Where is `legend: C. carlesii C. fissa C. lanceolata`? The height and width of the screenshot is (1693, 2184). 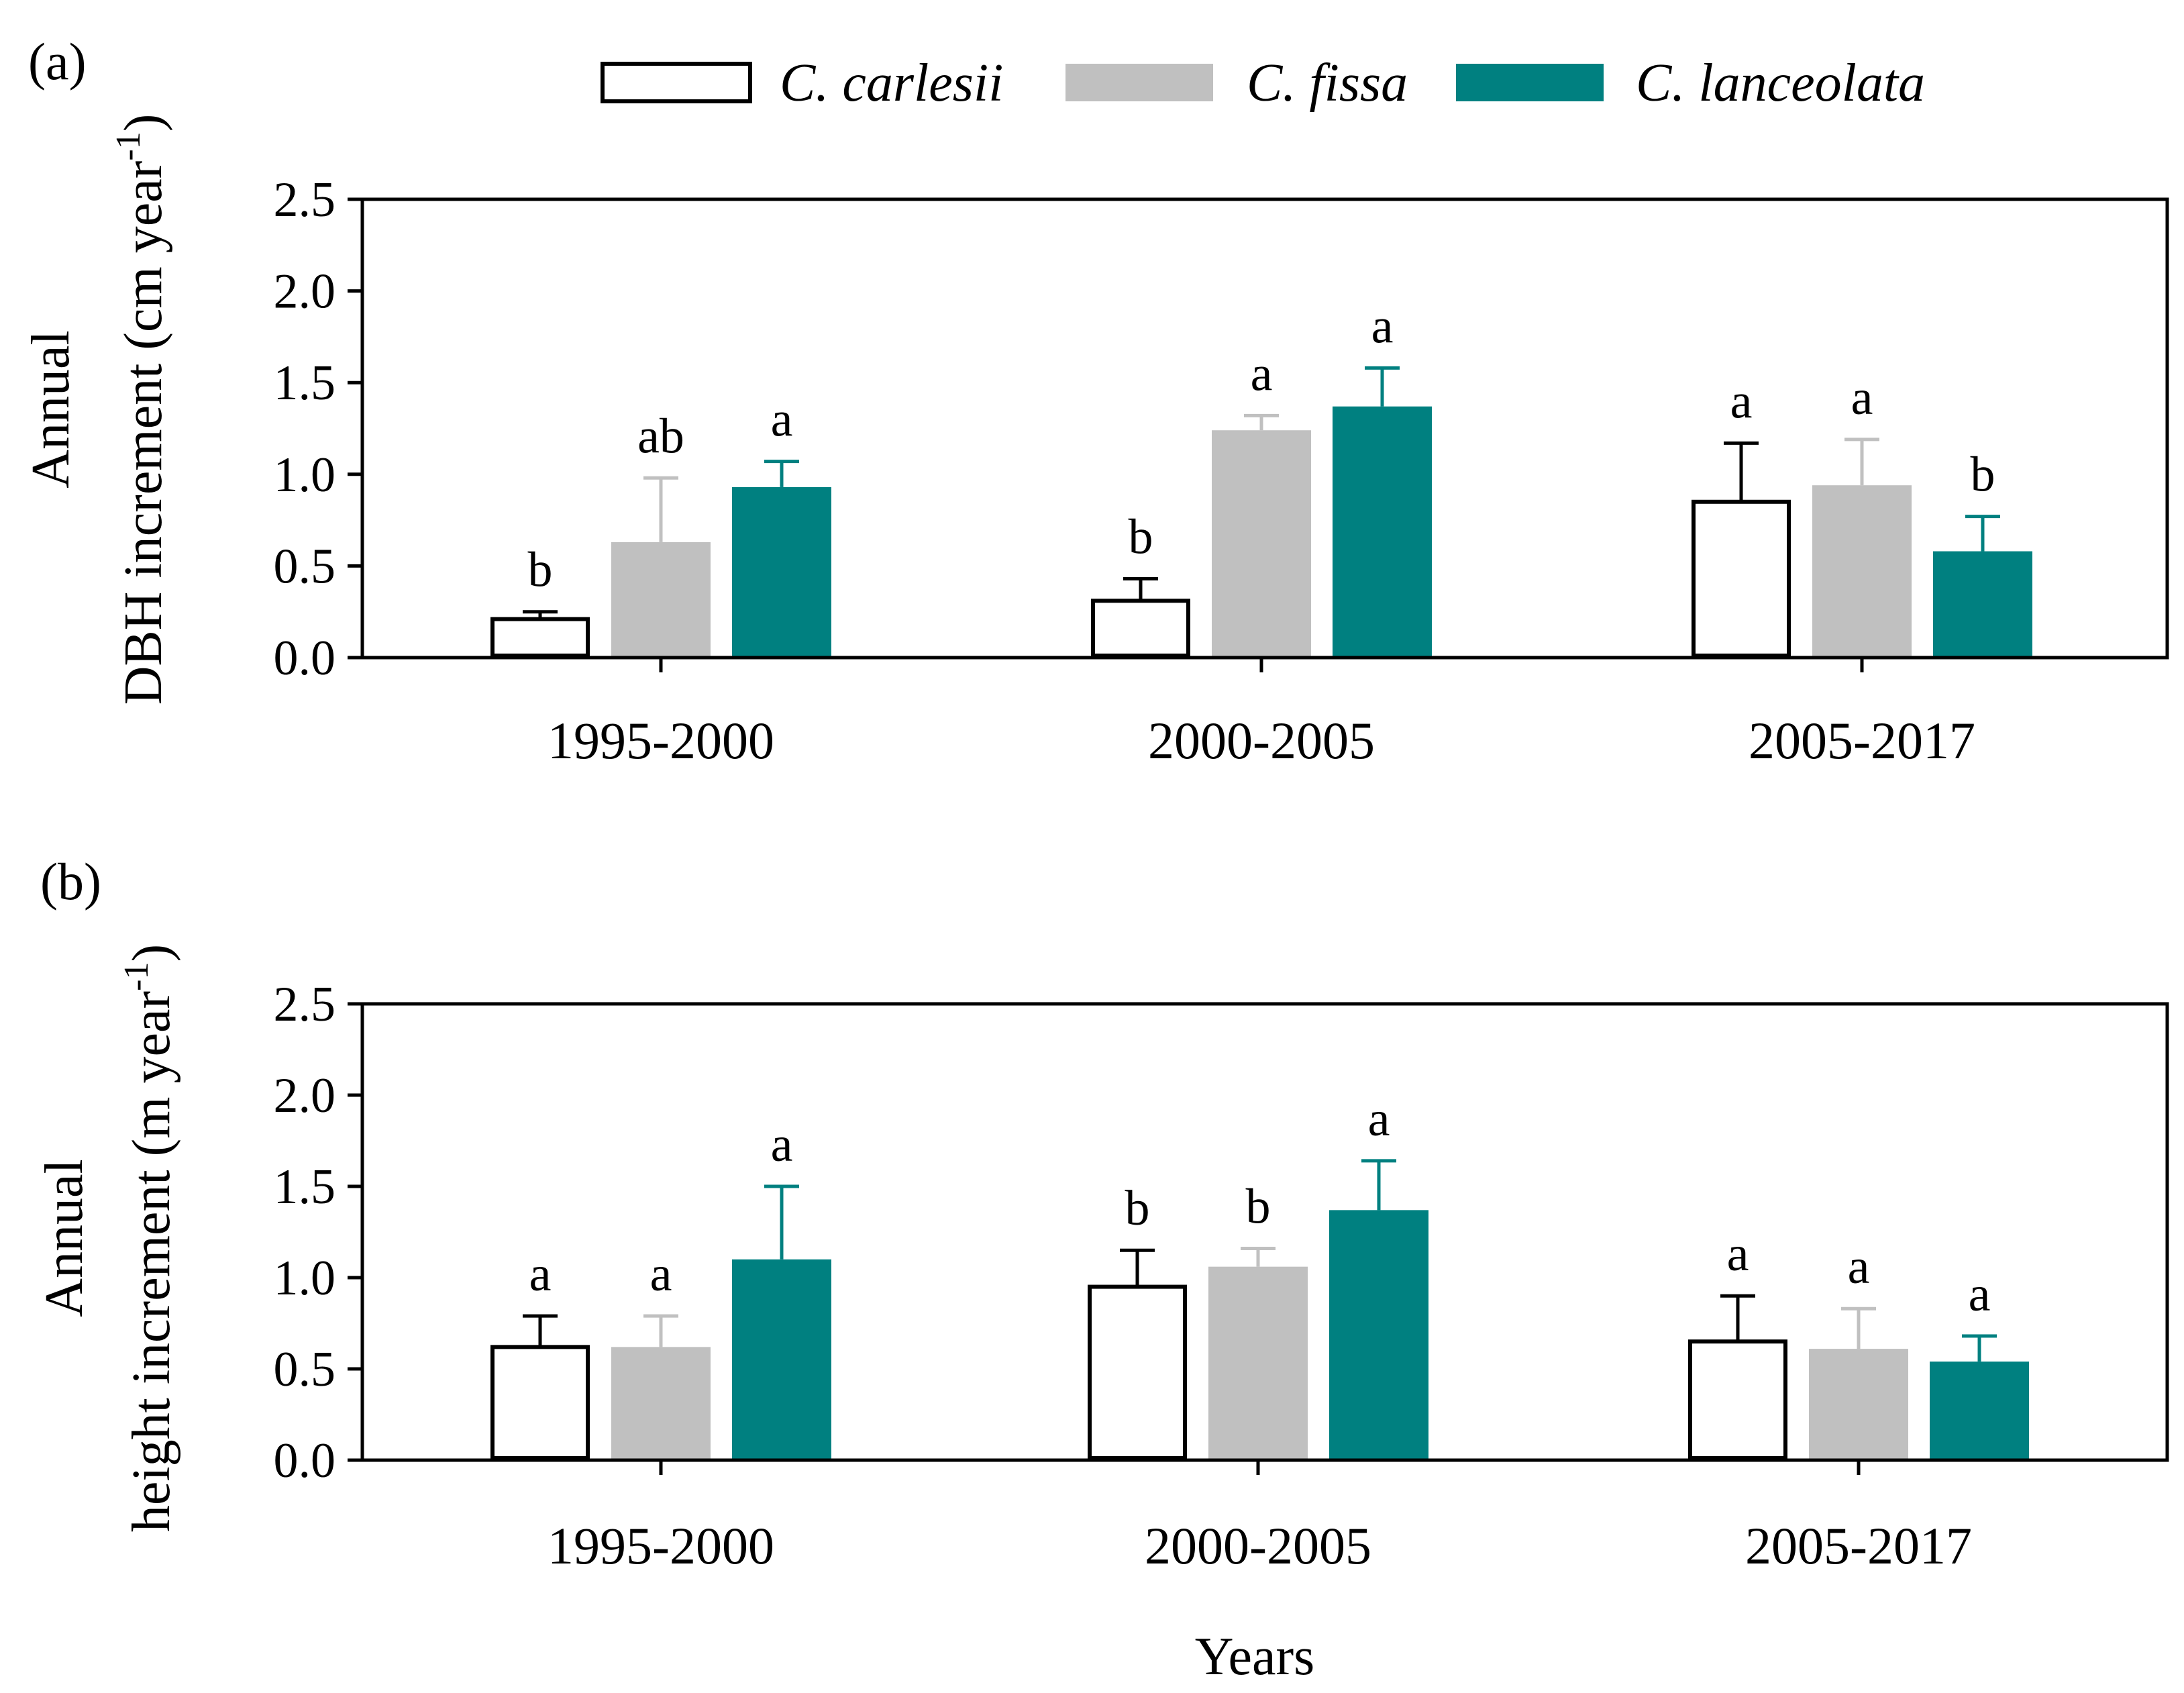
legend: C. carlesii C. fissa C. lanceolata is located at coordinates (1263, 83).